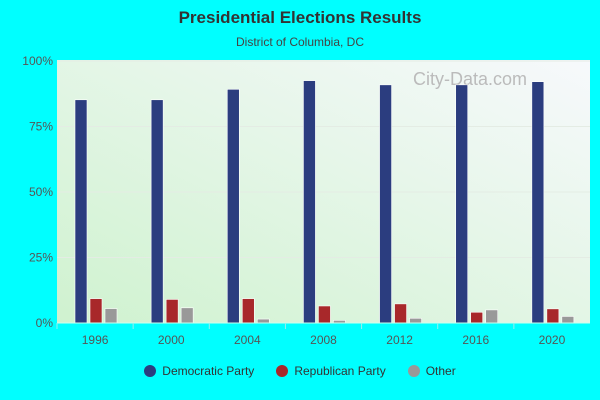 The width and height of the screenshot is (600, 400). Describe the element at coordinates (263, 321) in the screenshot. I see `bar-other-2004` at that location.